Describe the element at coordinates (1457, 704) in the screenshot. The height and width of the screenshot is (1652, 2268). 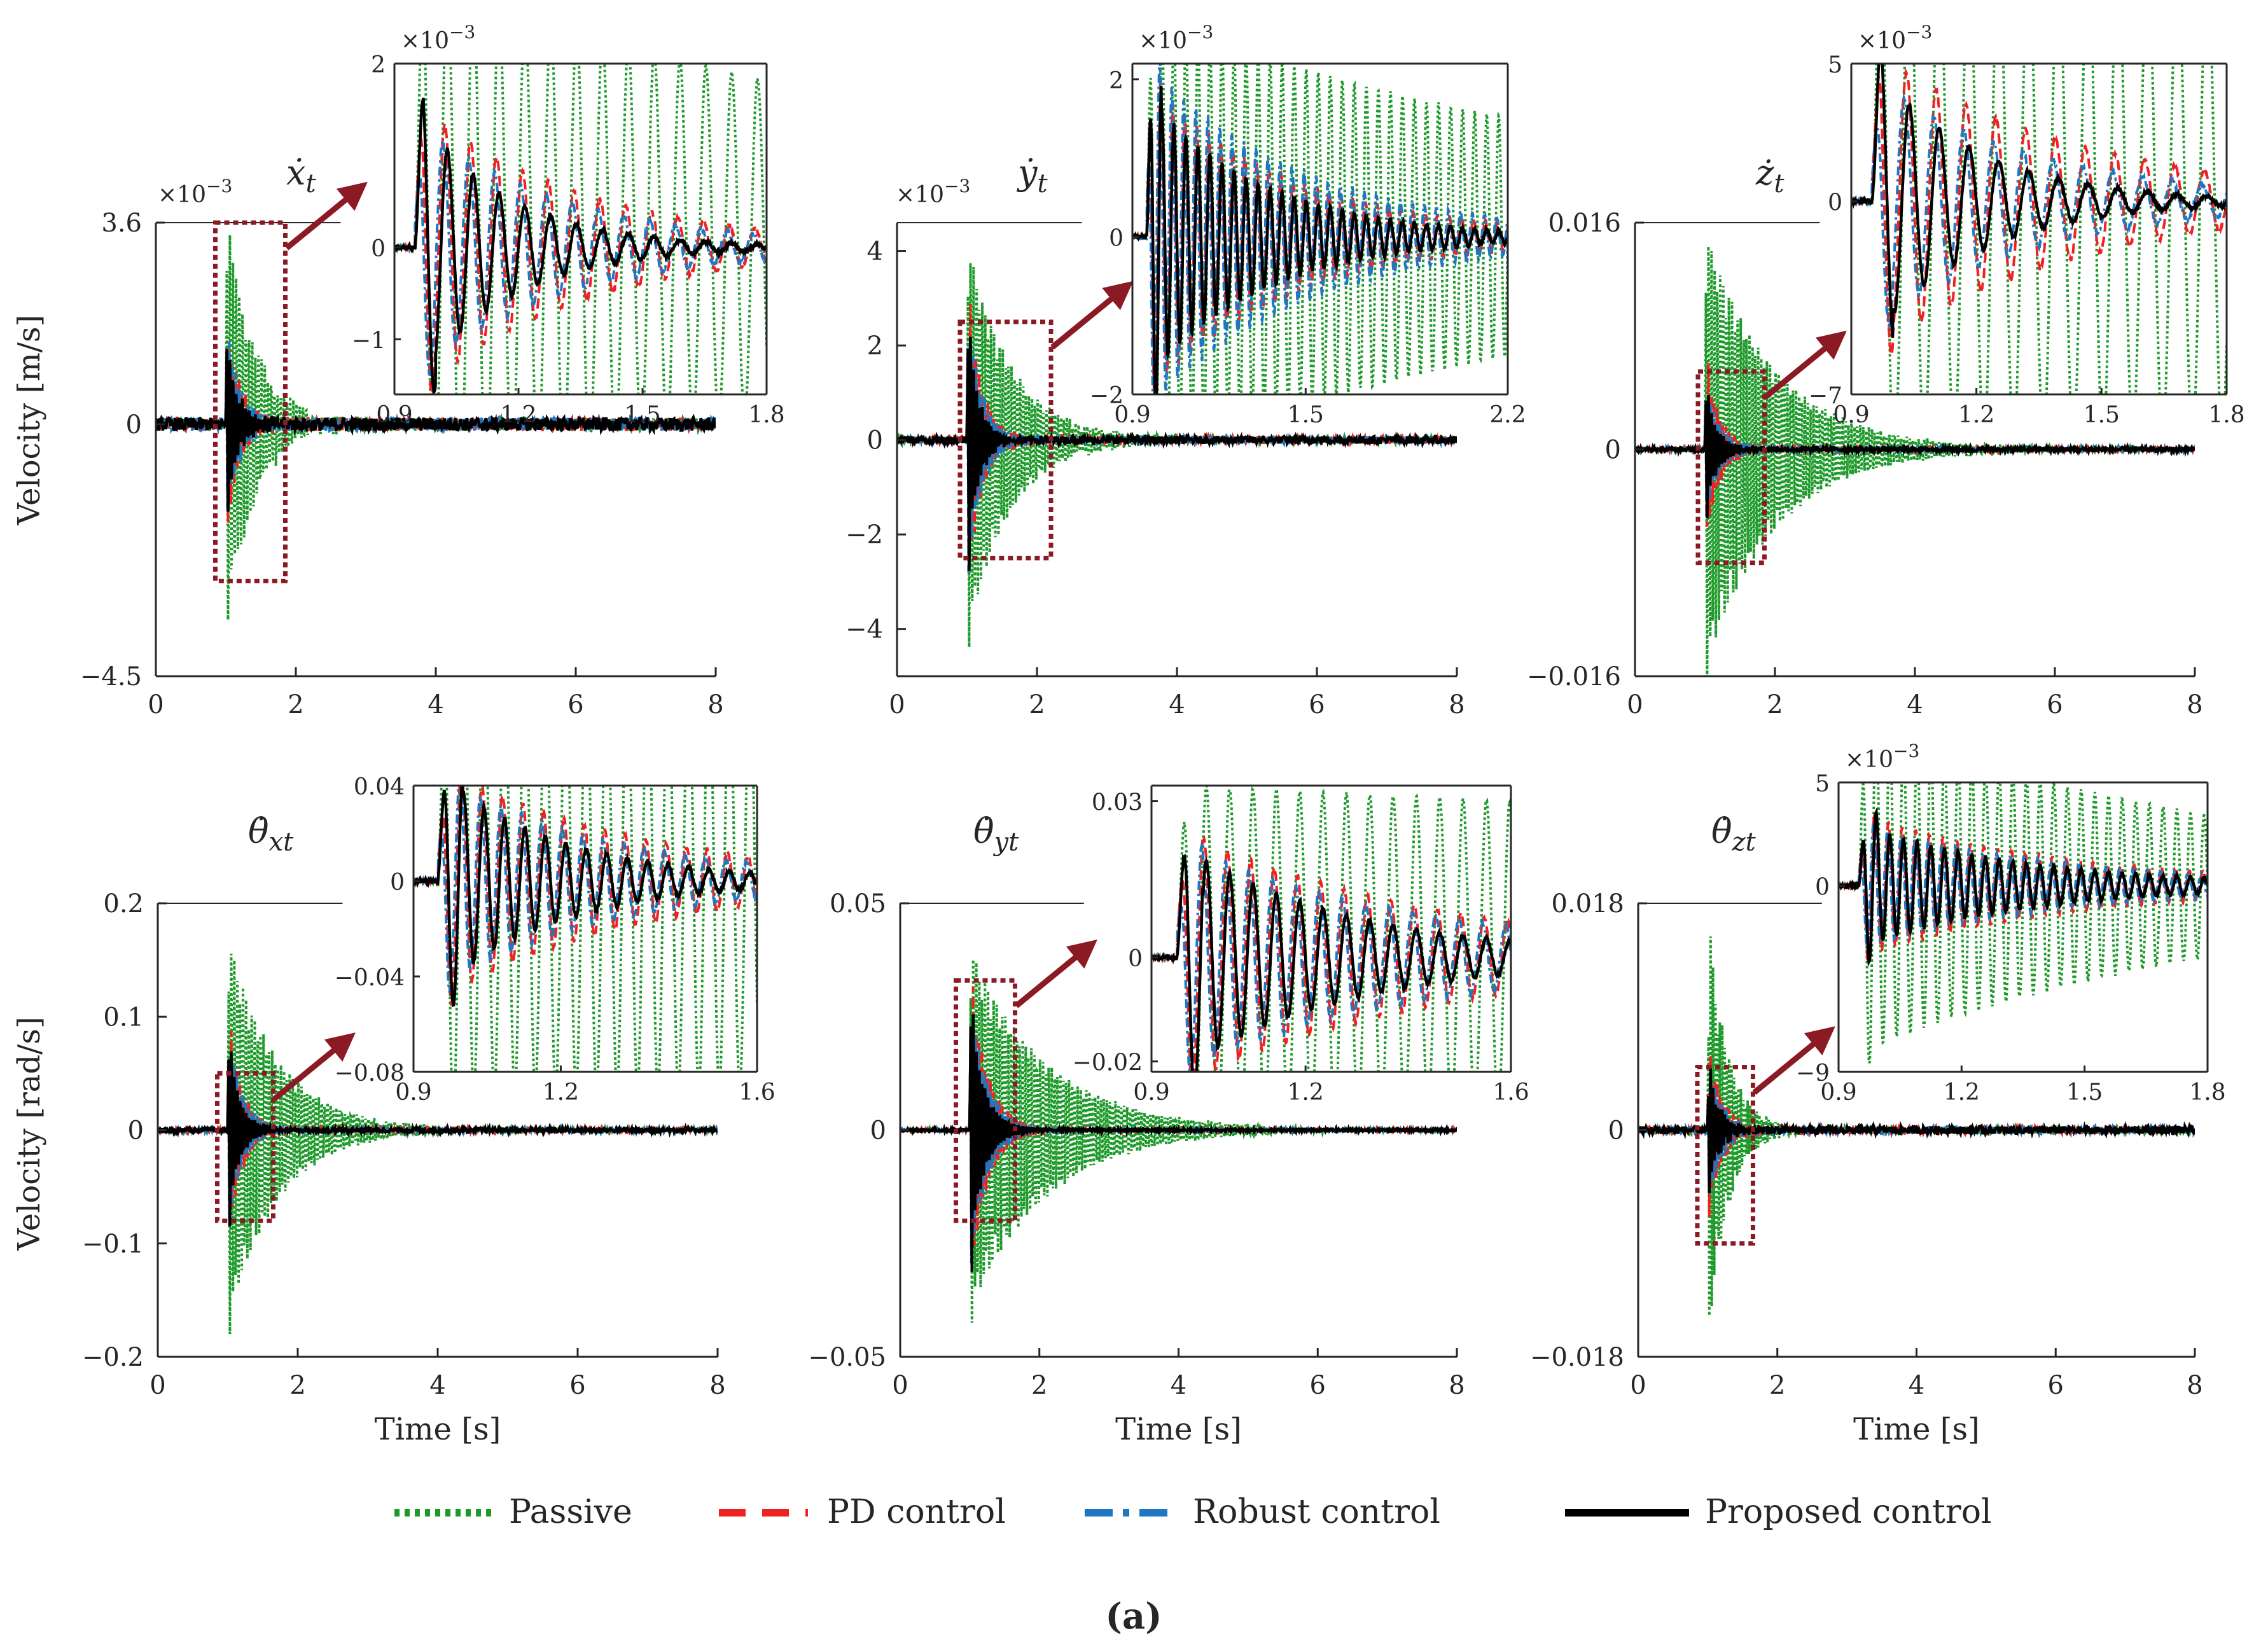
I see `panel-yt-xtick-label: 8` at that location.